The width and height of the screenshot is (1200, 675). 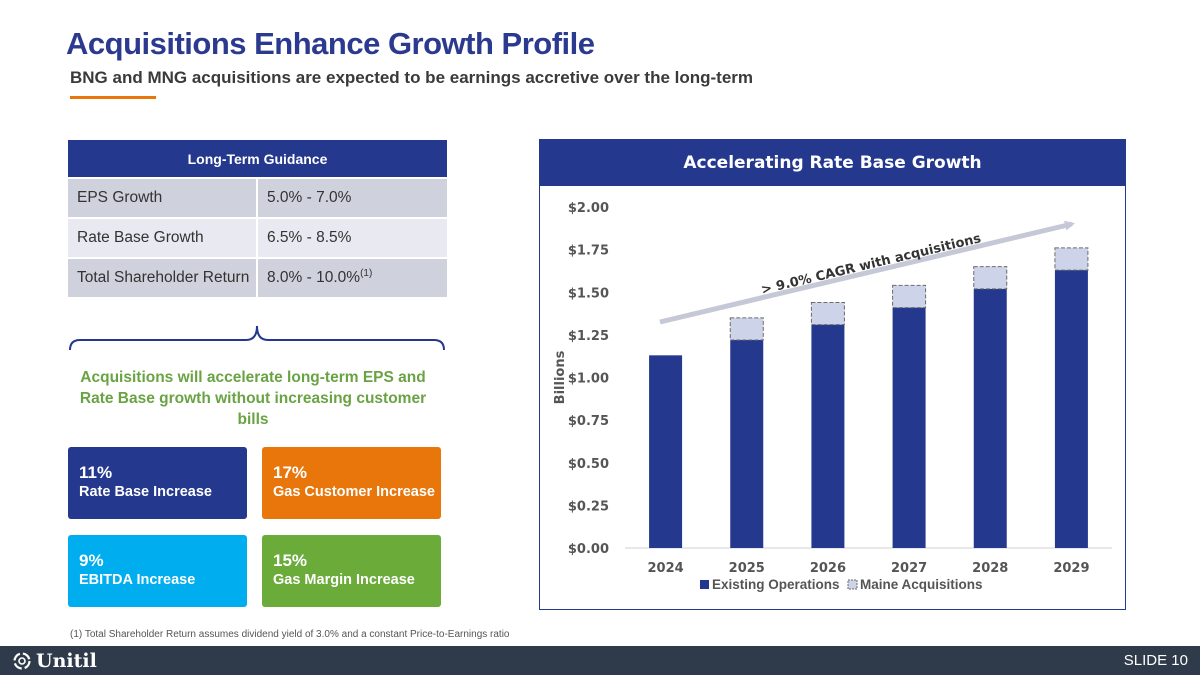 What do you see at coordinates (588, 379) in the screenshot?
I see `y-tick-label: $1.00` at bounding box center [588, 379].